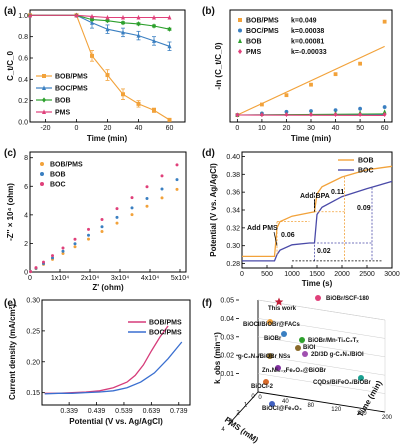 This screenshot has height=446, width=408. I want to click on panel-d-xtick: 1500, so click(317, 274).